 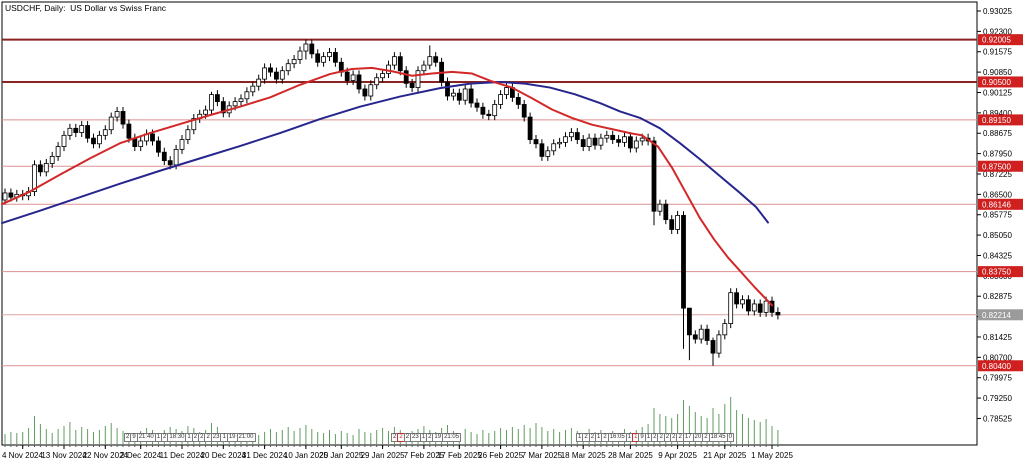 I want to click on date-tick-label: 7 Mar 2025, so click(x=542, y=455).